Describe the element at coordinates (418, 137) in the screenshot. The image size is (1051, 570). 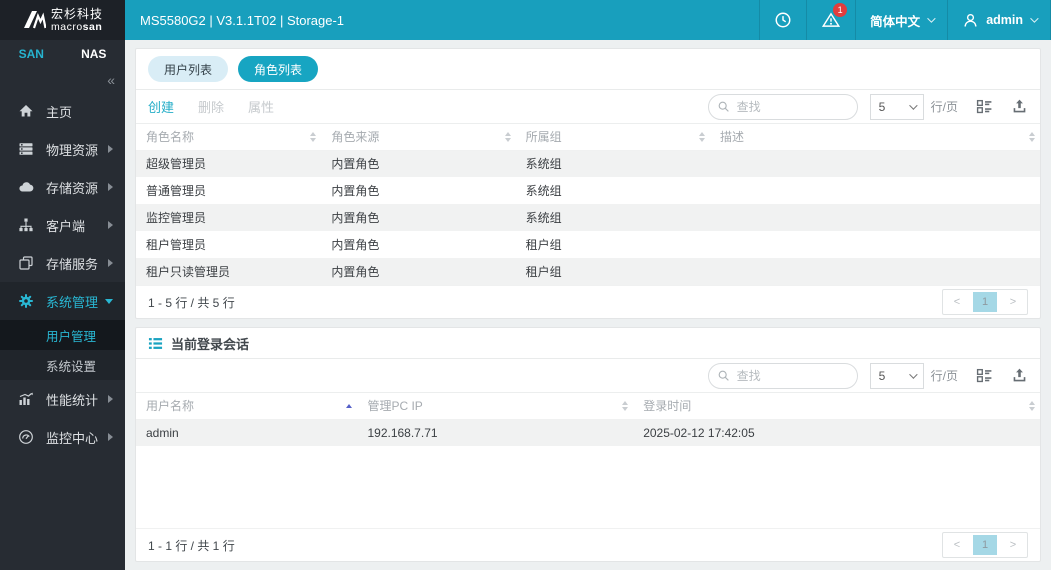
I see `col-role-source: 角色来源` at that location.